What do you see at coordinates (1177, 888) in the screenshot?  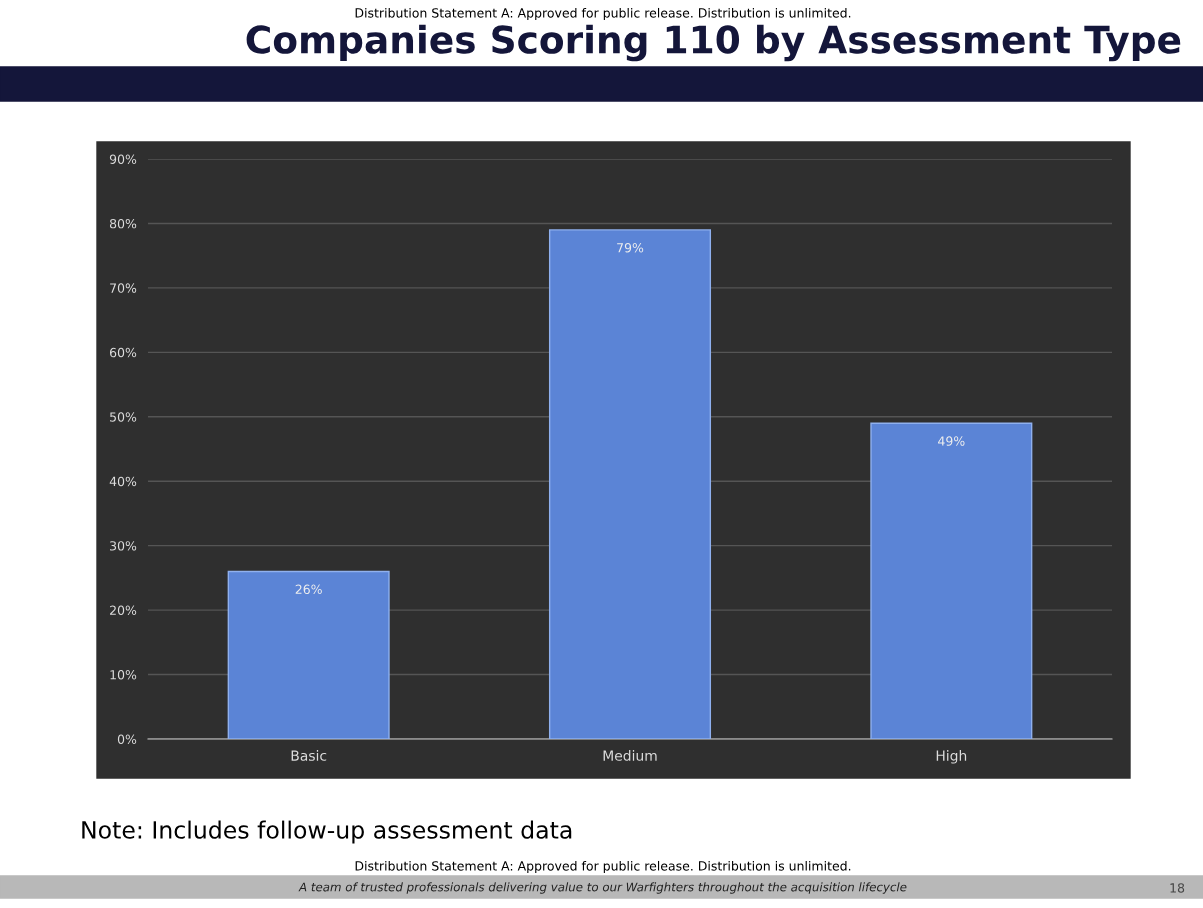 I see `text: 18` at bounding box center [1177, 888].